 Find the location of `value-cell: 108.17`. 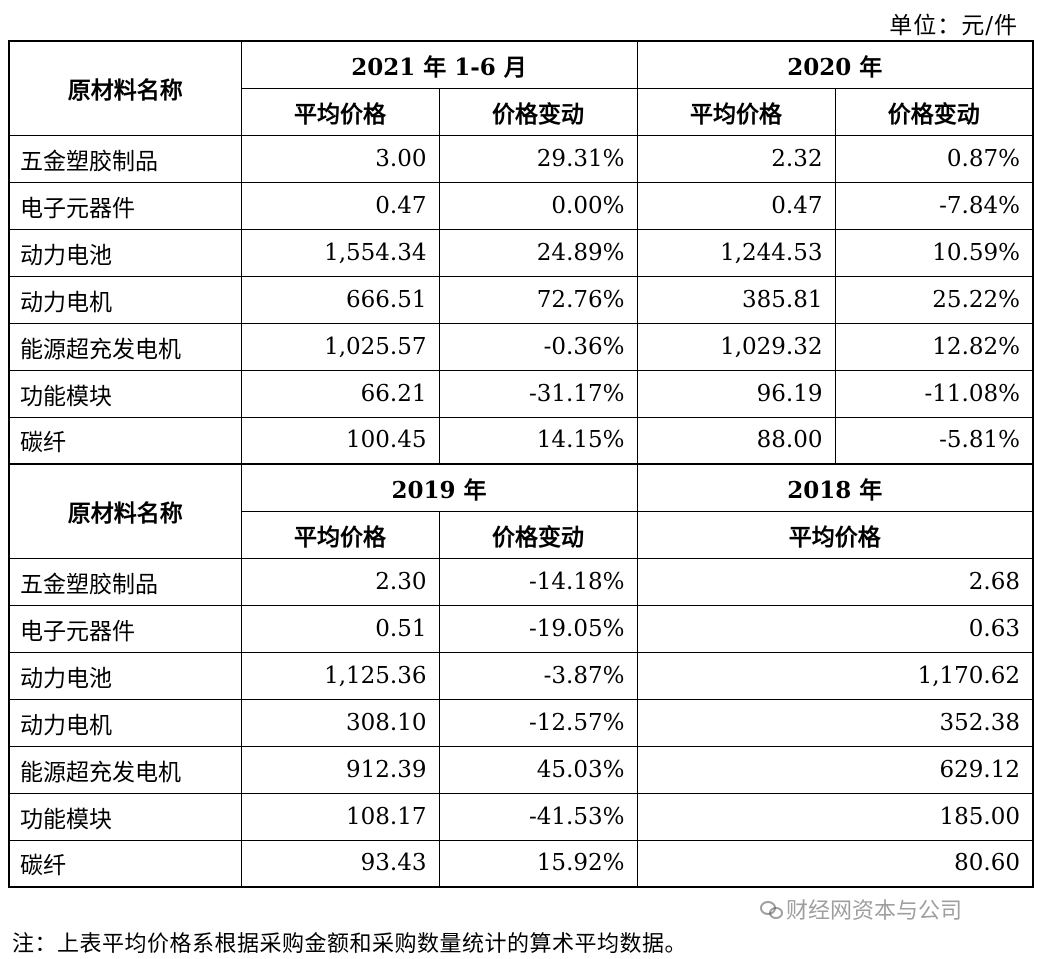

value-cell: 108.17 is located at coordinates (340, 816).